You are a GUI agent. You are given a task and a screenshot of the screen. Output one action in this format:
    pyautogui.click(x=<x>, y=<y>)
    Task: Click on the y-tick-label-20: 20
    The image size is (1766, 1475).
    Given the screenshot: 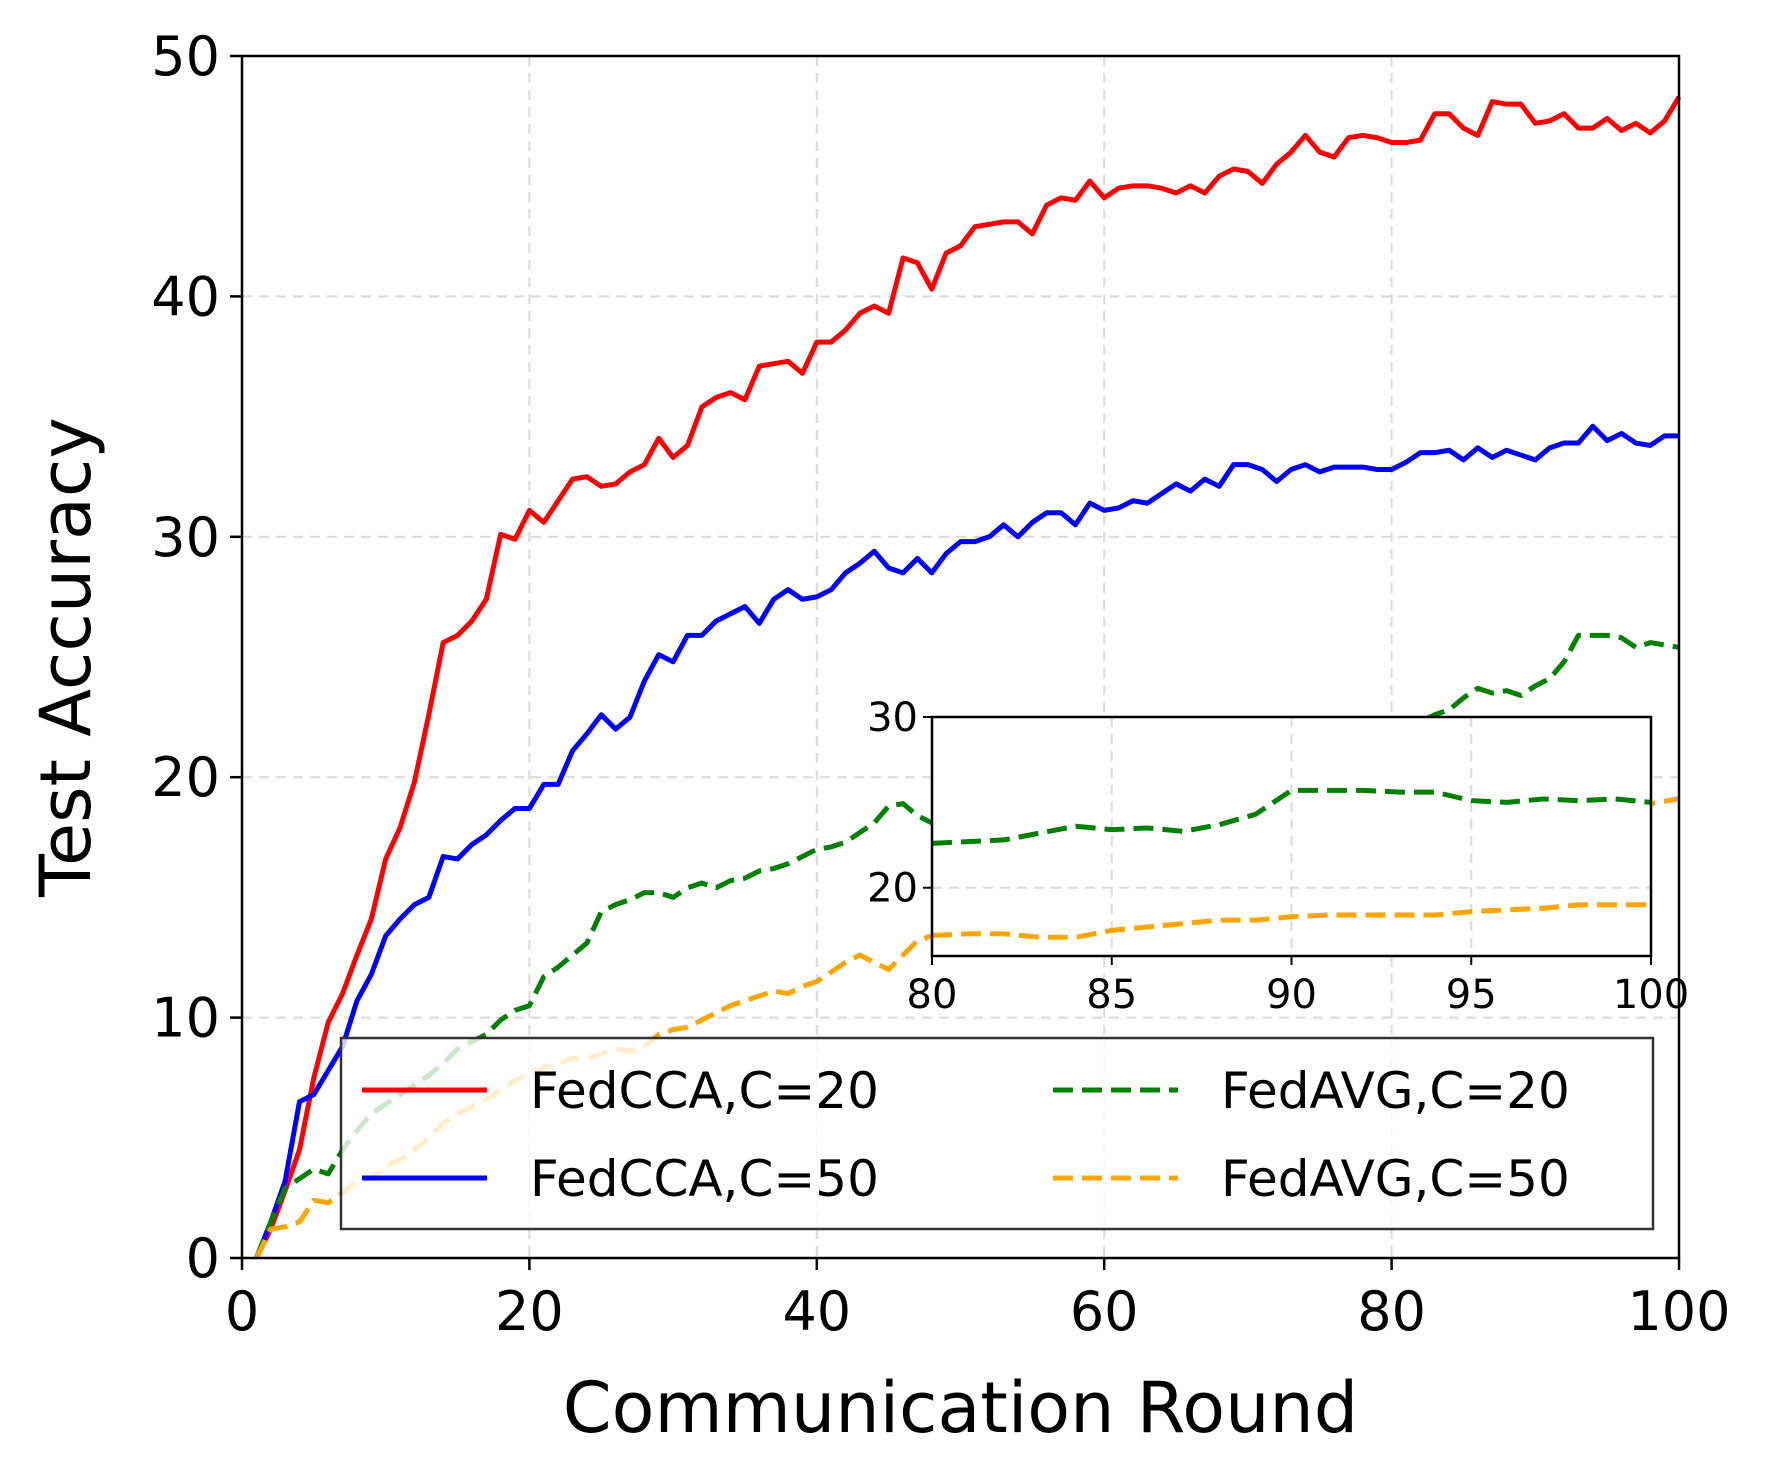 What is the action you would take?
    pyautogui.click(x=185, y=777)
    